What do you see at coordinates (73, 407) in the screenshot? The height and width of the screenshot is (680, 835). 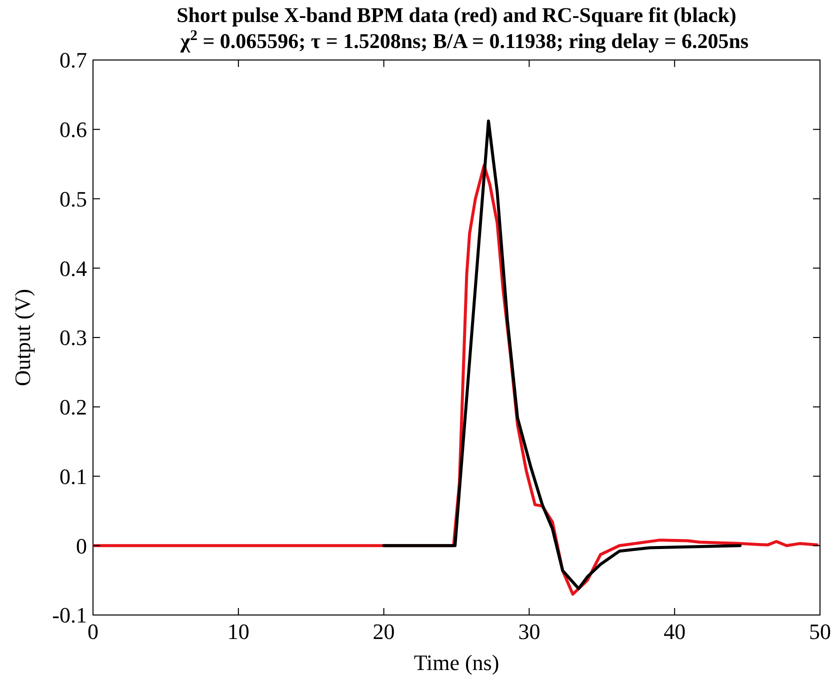 I see `y-tick-label: 0.2` at bounding box center [73, 407].